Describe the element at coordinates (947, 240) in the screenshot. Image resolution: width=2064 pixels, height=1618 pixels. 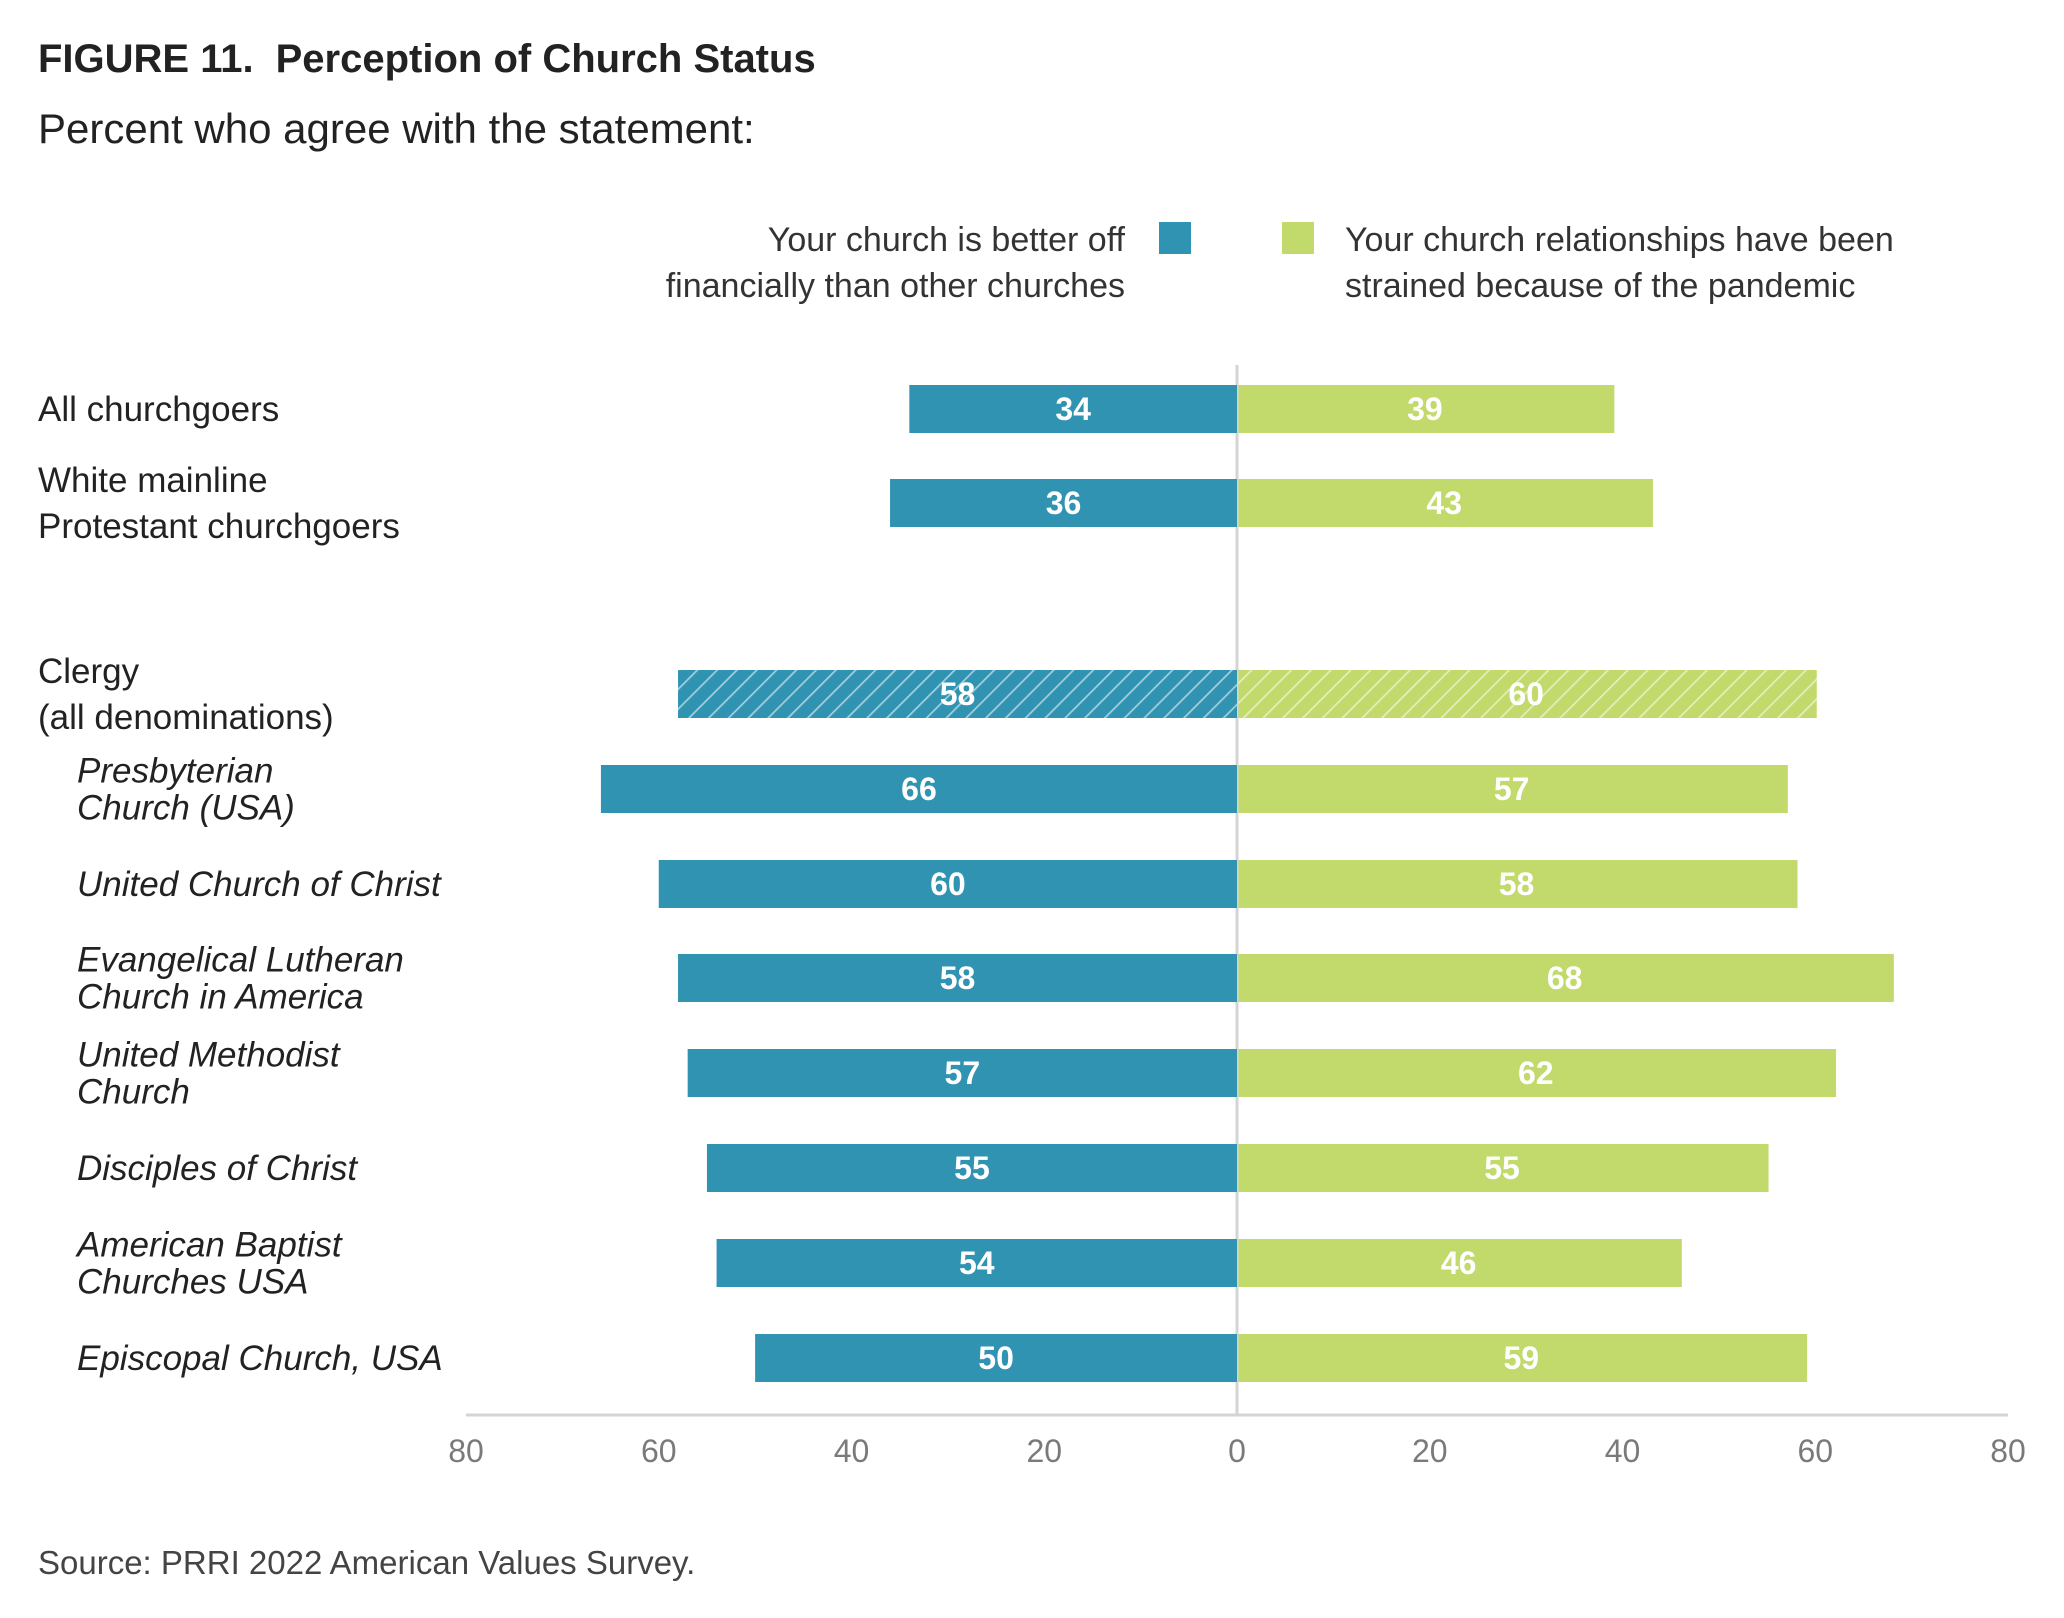
I see `legend-label-left: Your church is better off` at that location.